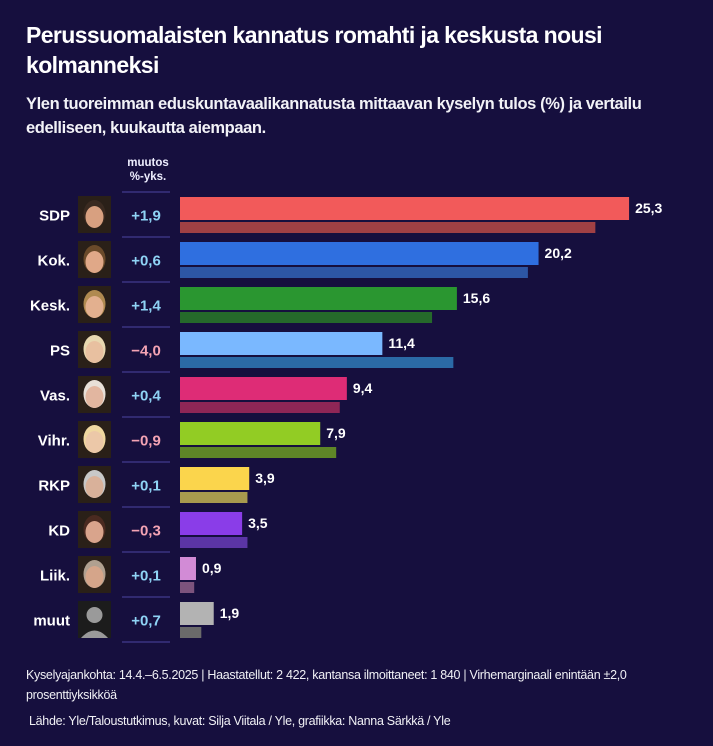 The height and width of the screenshot is (746, 713). I want to click on change-value: −0,9, so click(146, 441).